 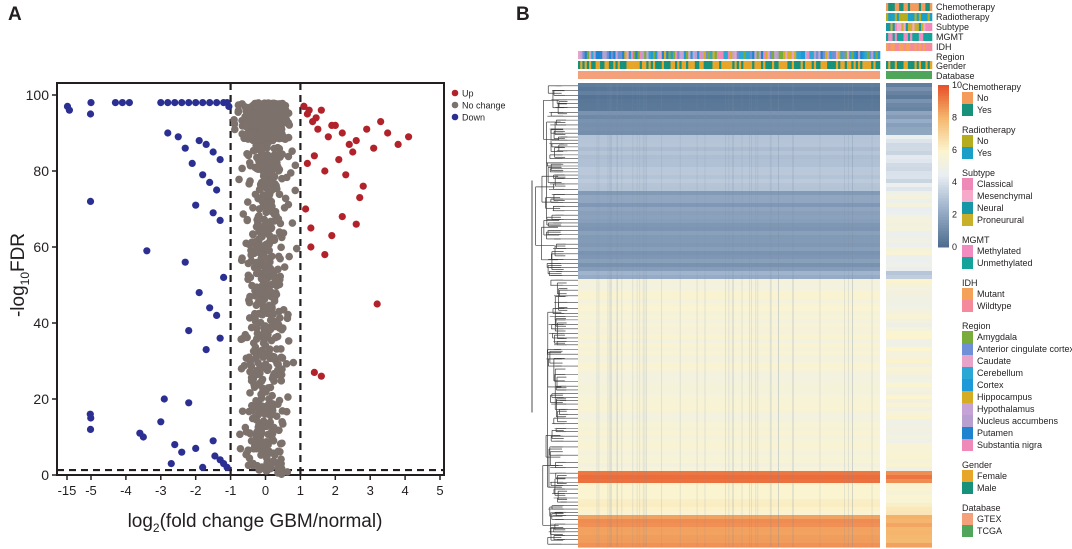 I want to click on track-label: Region, so click(x=950, y=57).